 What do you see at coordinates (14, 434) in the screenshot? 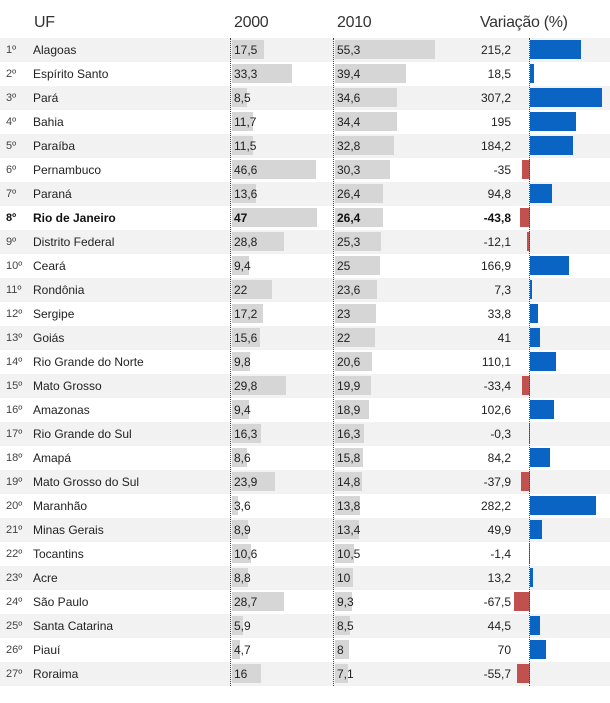
I see `rank-label: 17º` at bounding box center [14, 434].